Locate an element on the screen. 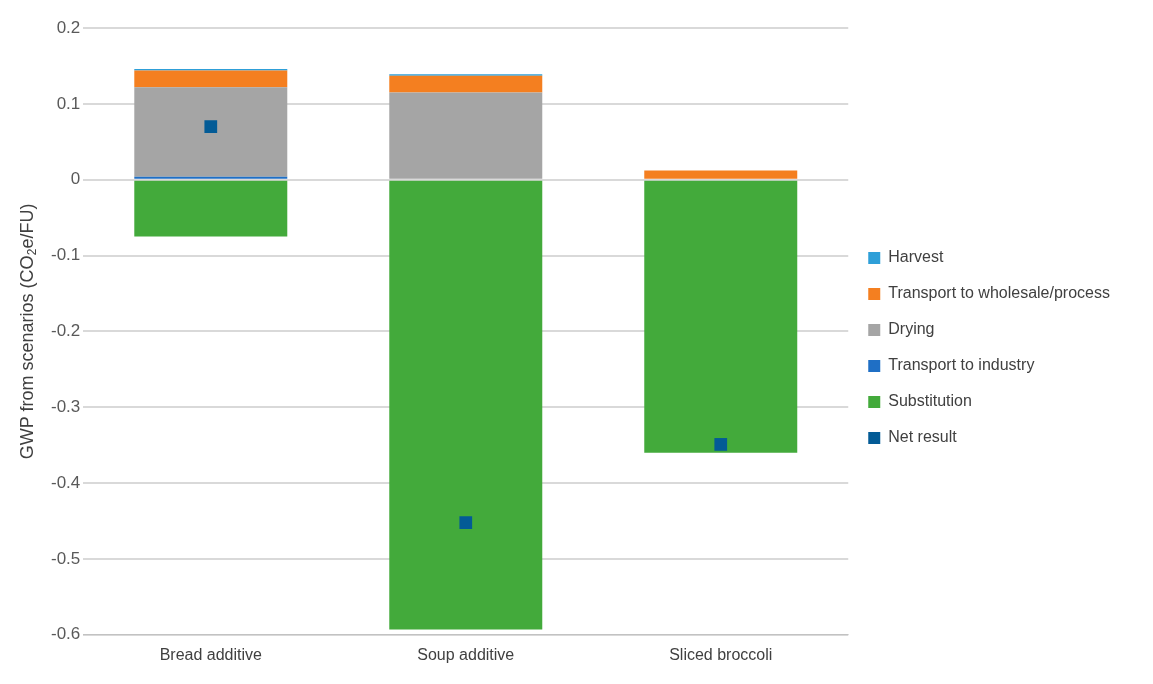  y-tick-label: 0.2 is located at coordinates (68, 27).